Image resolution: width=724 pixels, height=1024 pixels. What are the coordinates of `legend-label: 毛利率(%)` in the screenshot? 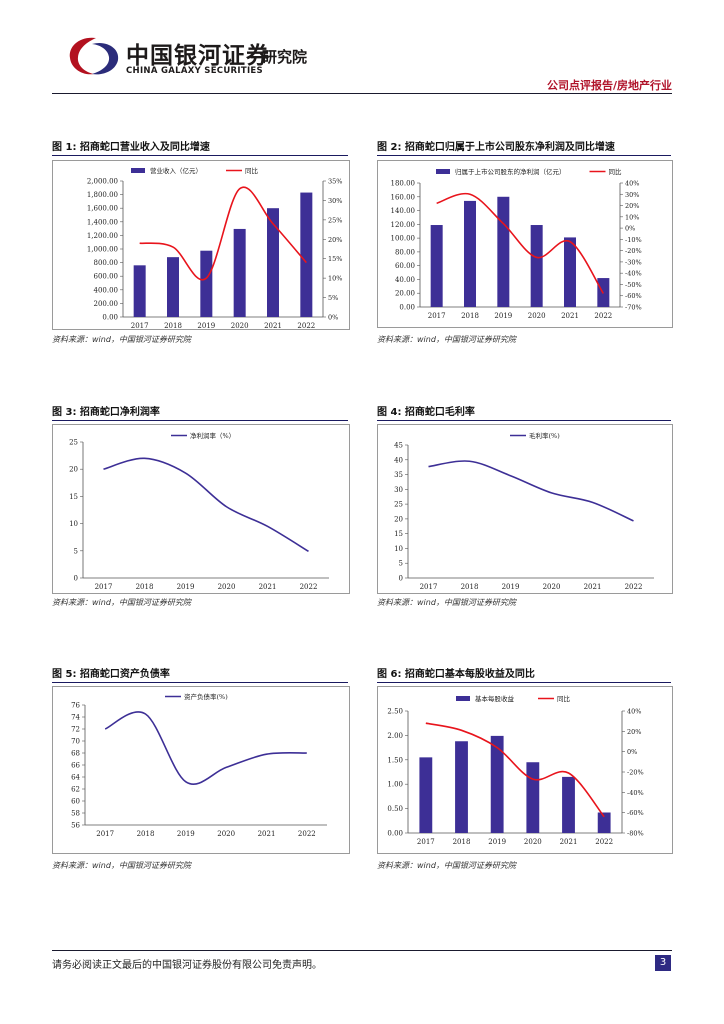 It's located at (544, 435).